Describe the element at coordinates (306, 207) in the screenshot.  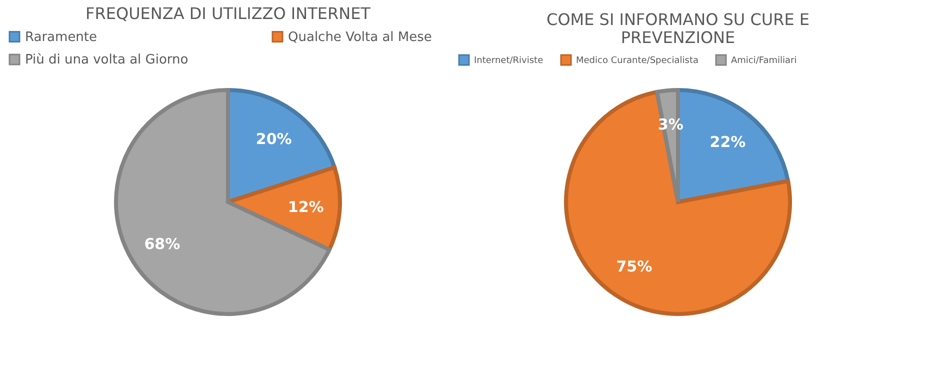
I see `data-label: 12%` at that location.